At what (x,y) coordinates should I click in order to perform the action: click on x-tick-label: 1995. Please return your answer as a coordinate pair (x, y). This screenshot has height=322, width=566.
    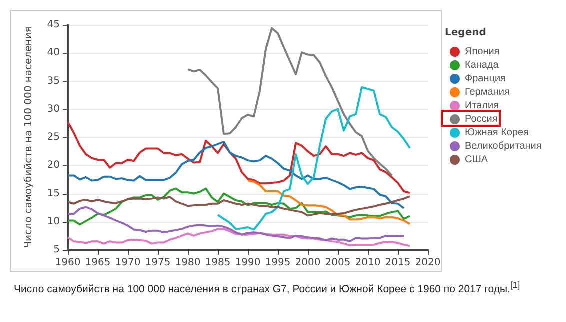
    Looking at the image, I should click on (278, 263).